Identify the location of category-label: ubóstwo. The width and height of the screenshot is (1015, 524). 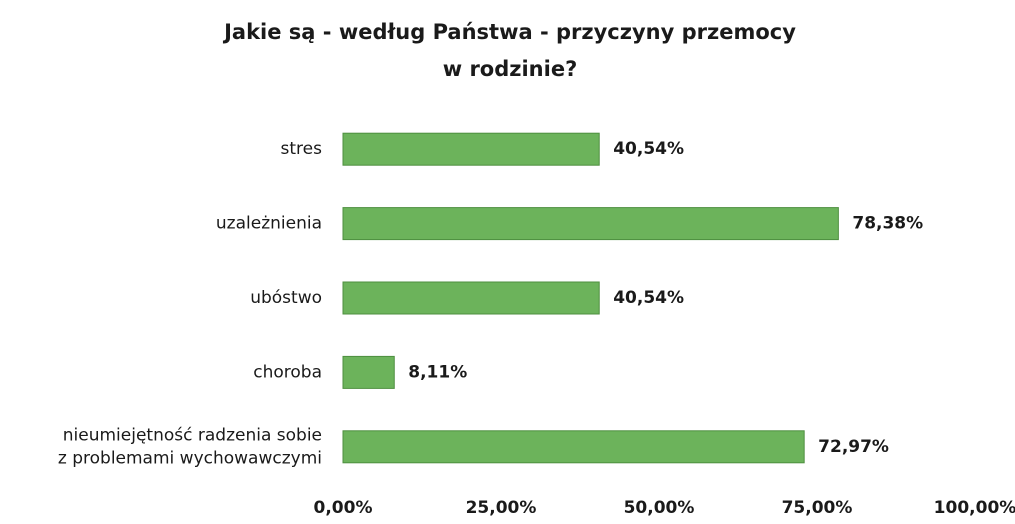
(286, 298).